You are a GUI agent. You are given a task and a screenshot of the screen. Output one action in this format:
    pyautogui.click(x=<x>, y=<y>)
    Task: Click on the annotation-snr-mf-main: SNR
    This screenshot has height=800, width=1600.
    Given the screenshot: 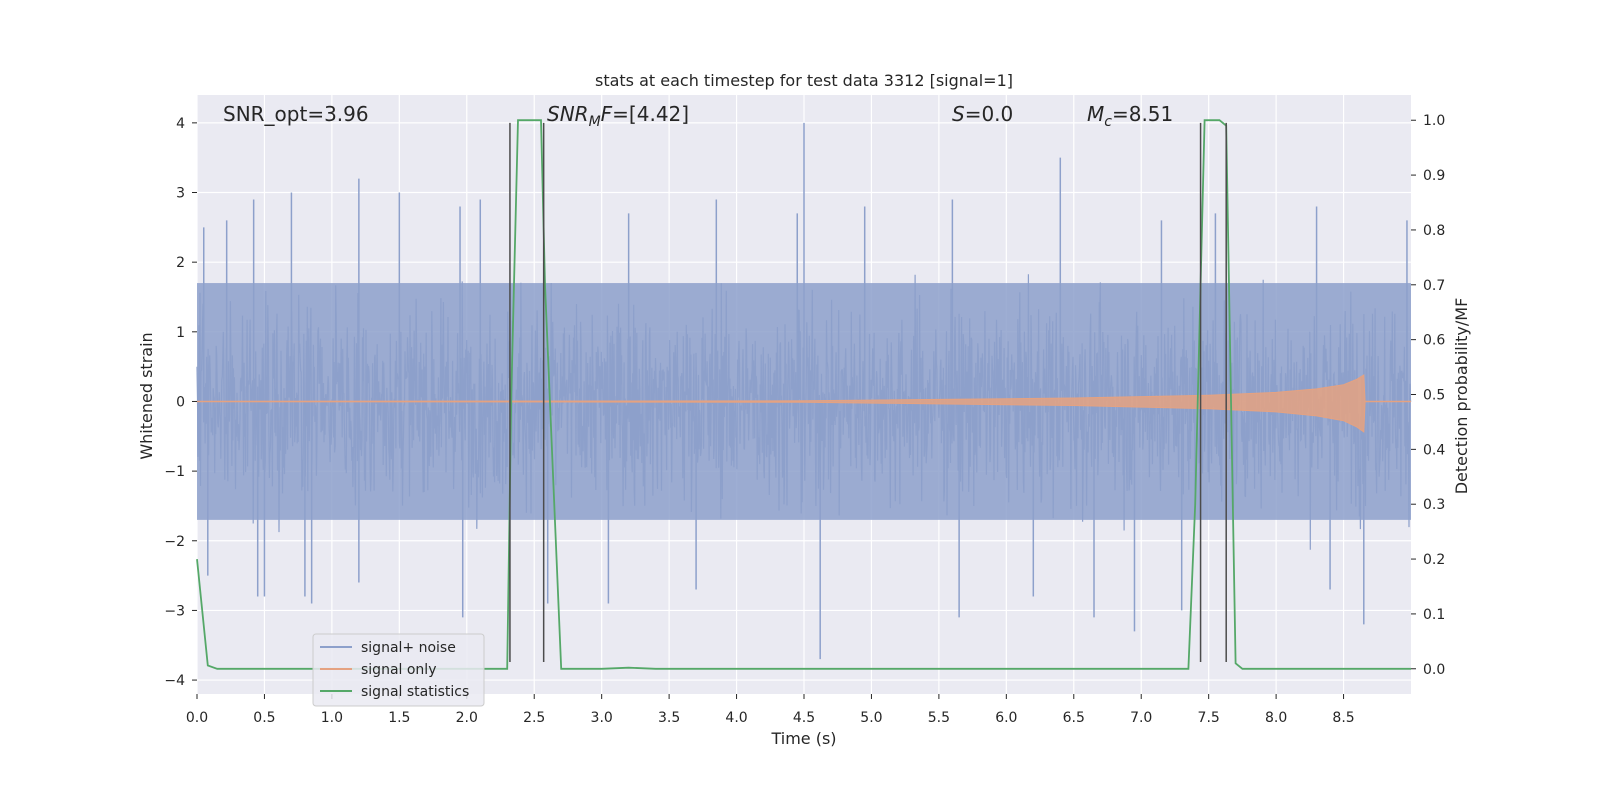 What is the action you would take?
    pyautogui.click(x=568, y=114)
    